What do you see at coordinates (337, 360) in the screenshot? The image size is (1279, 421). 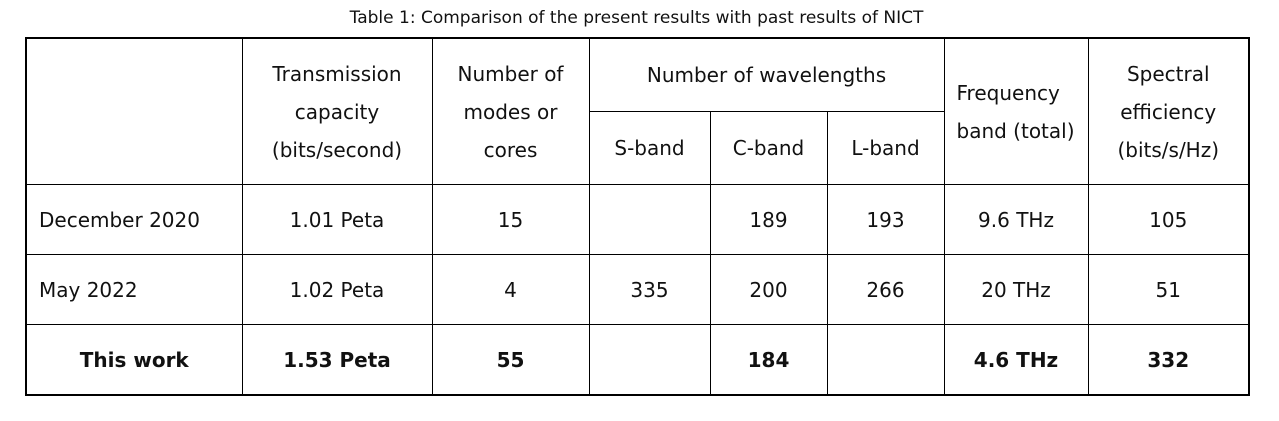 I see `cell: 1.53 Peta` at bounding box center [337, 360].